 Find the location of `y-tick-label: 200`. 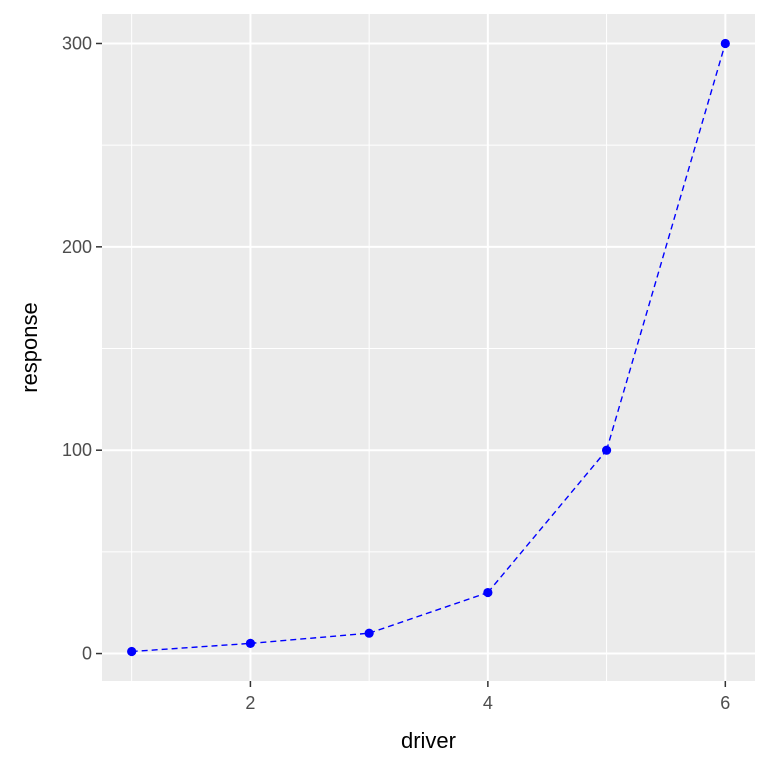

y-tick-label: 200 is located at coordinates (77, 247).